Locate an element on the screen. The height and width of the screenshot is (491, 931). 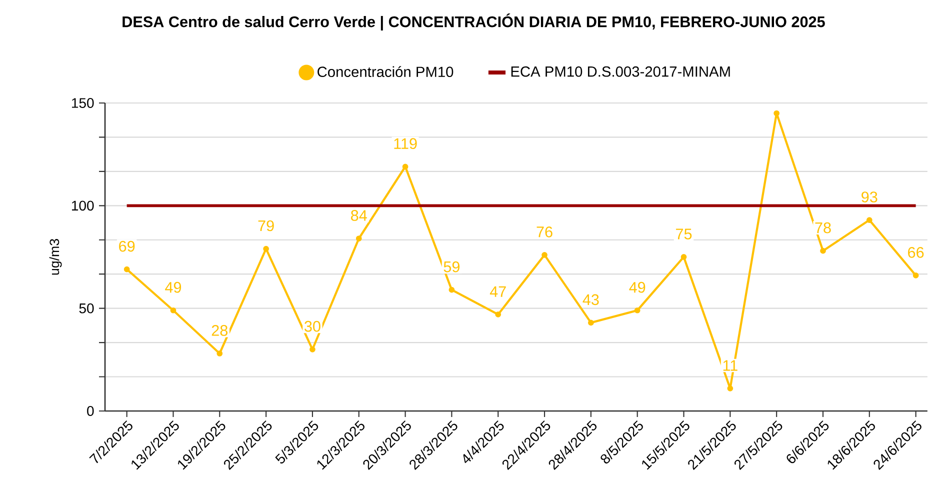
y-tick-label: 50 is located at coordinates (86, 308).